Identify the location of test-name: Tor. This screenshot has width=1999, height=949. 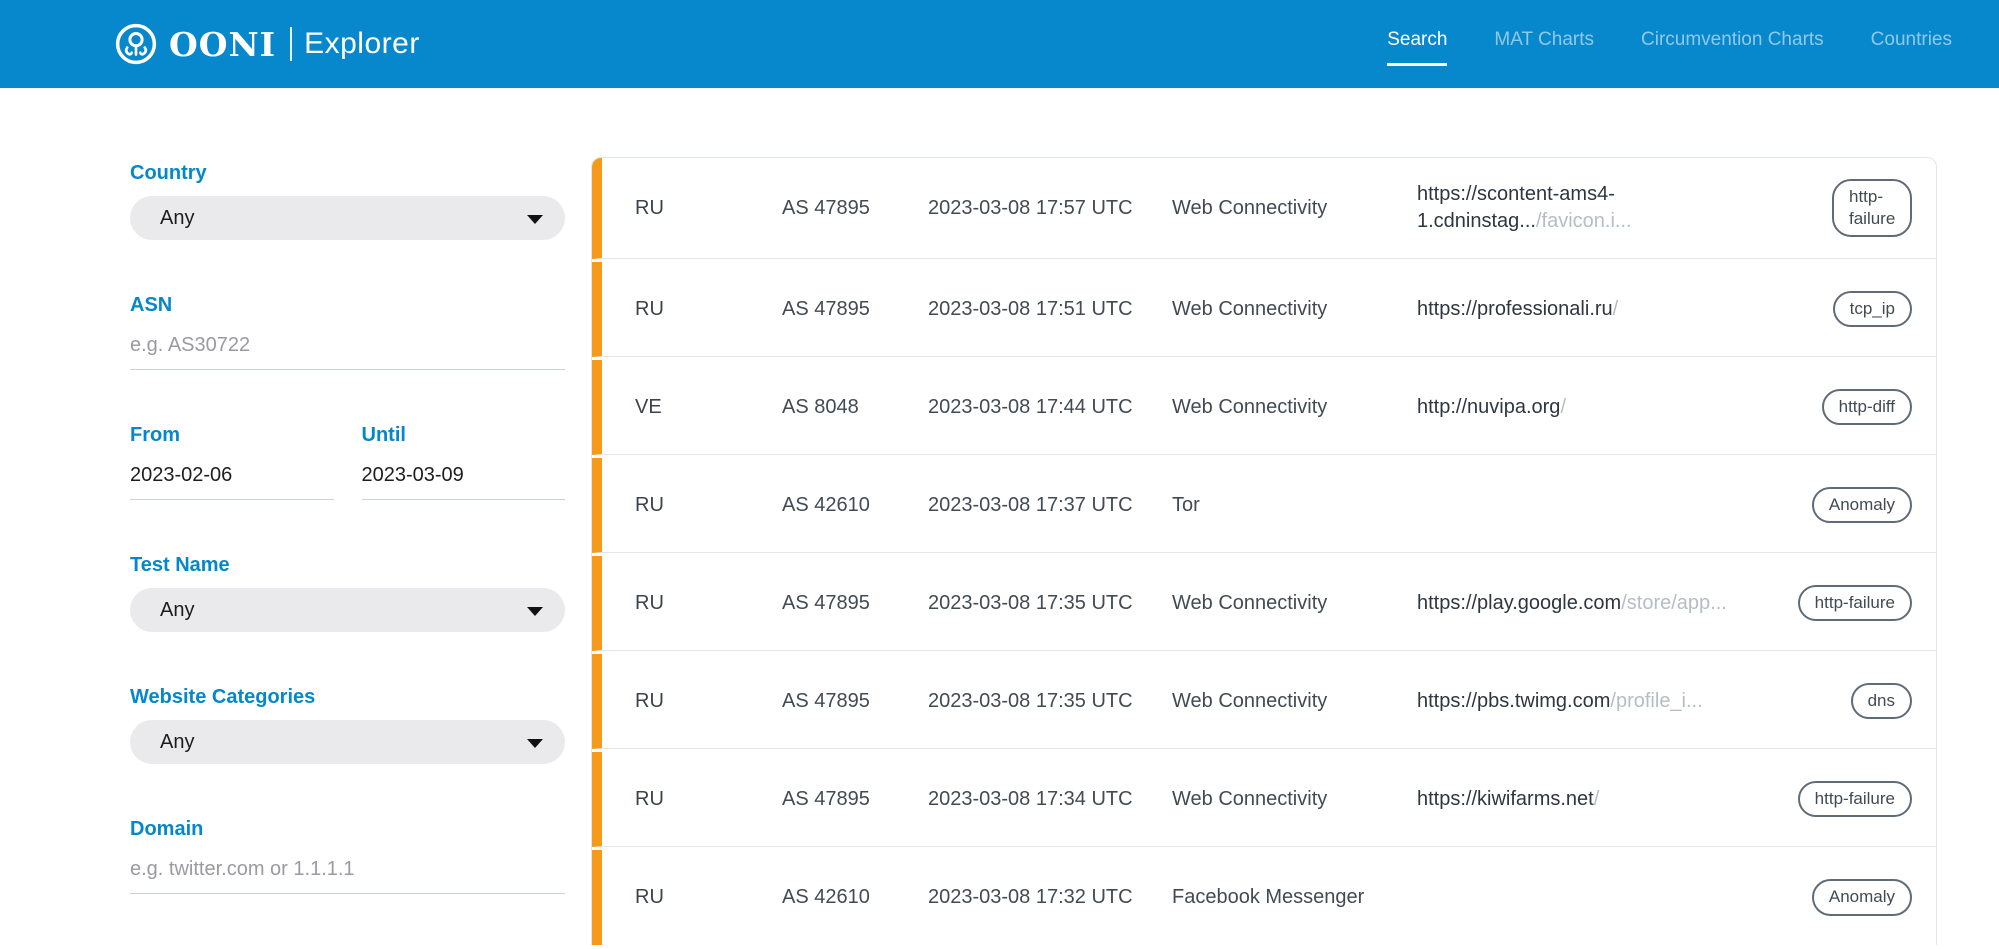
(1186, 504).